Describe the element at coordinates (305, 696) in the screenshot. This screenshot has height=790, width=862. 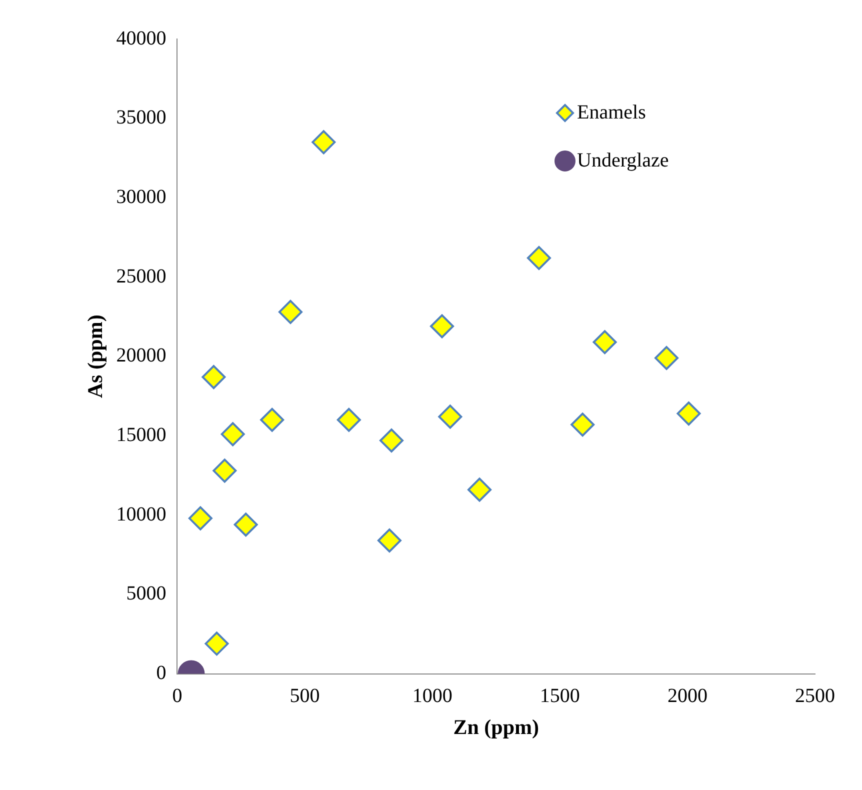
I see `x-tick-label: 500` at that location.